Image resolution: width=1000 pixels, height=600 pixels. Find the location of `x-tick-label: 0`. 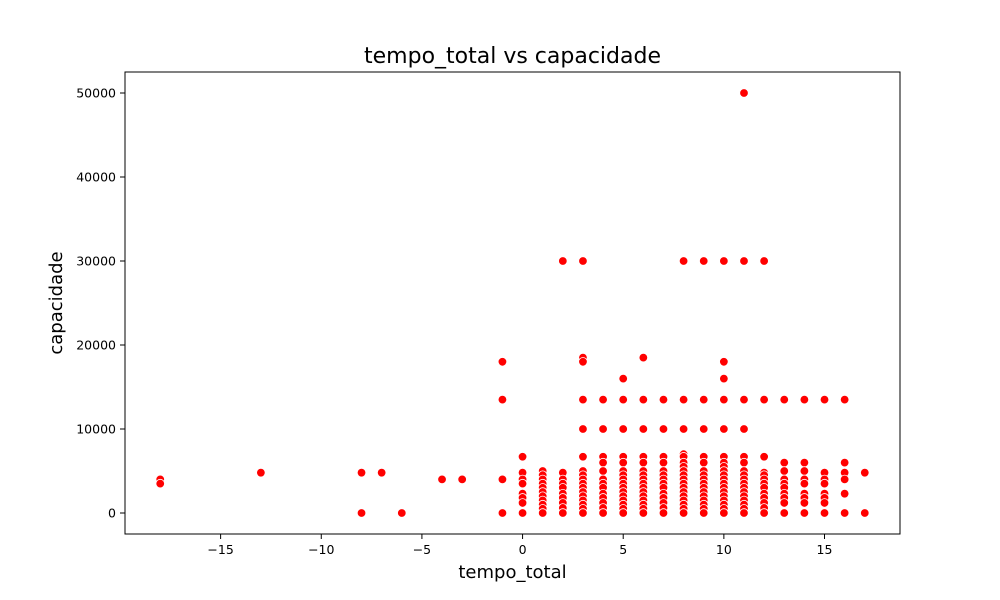

x-tick-label: 0 is located at coordinates (523, 549).